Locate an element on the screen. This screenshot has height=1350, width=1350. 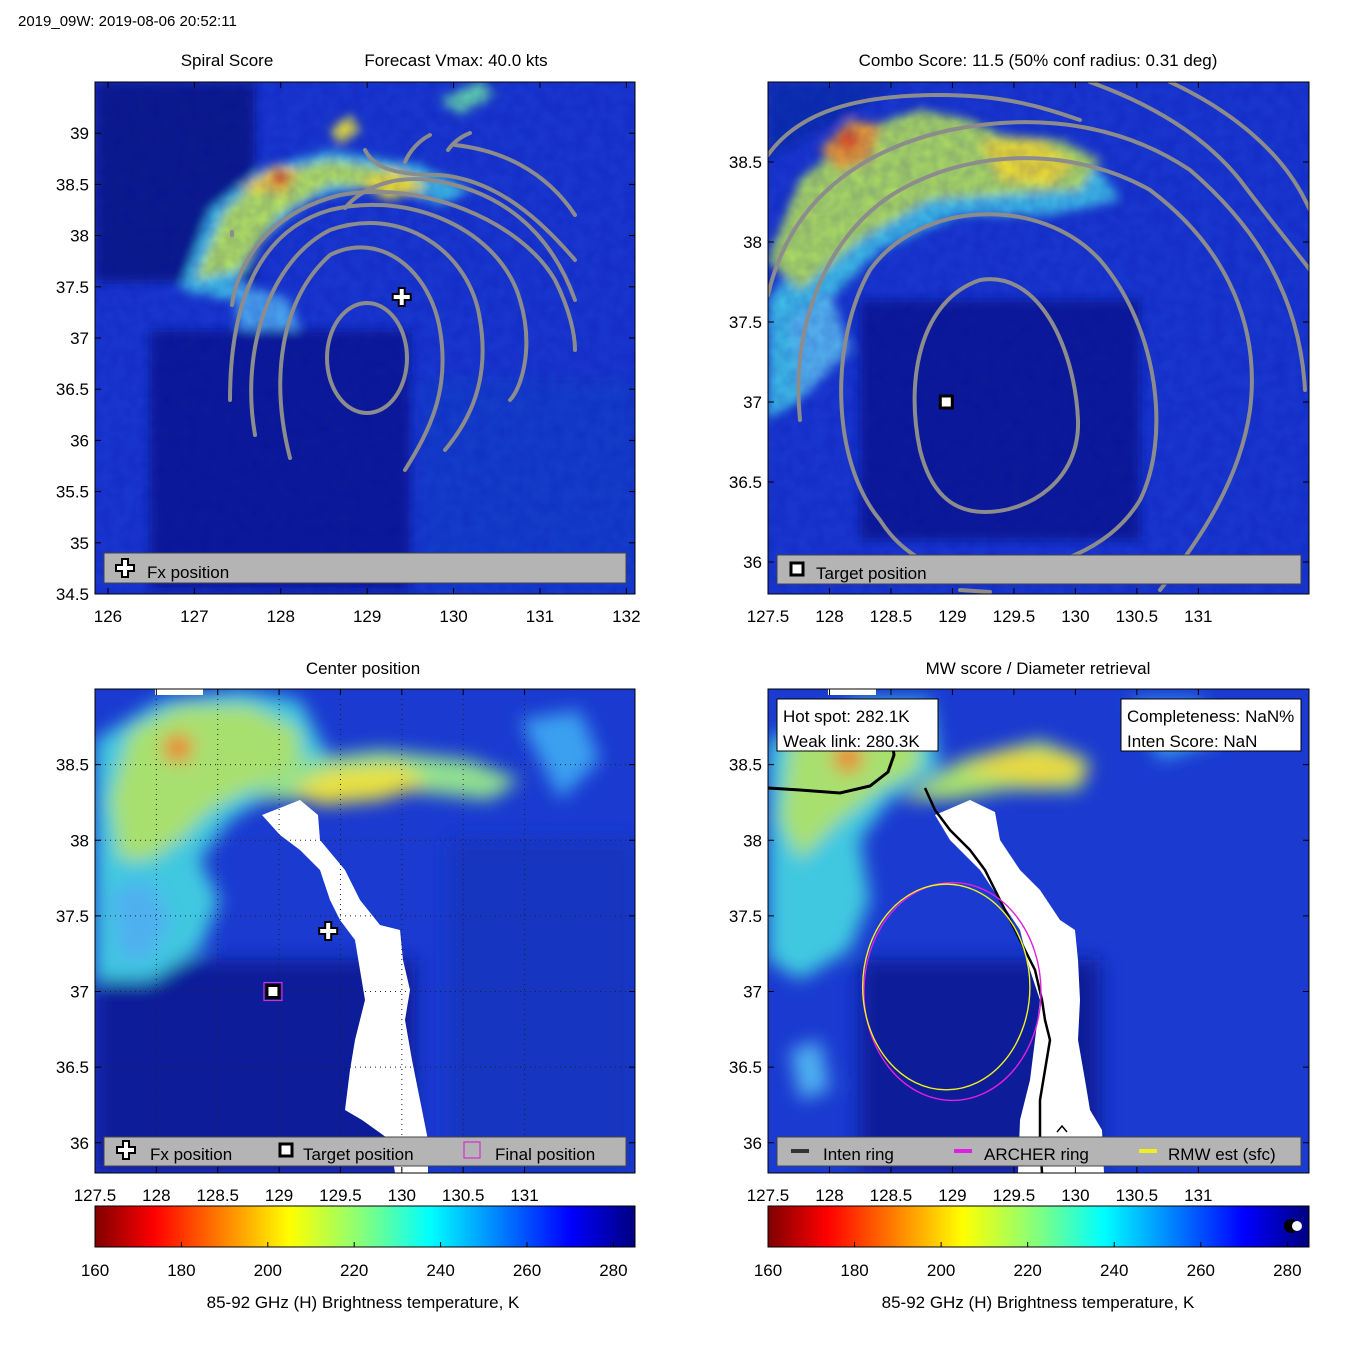
center-colorbar-label: 85-92 GHz (H) Brightness temperature, K is located at coordinates (363, 1302).